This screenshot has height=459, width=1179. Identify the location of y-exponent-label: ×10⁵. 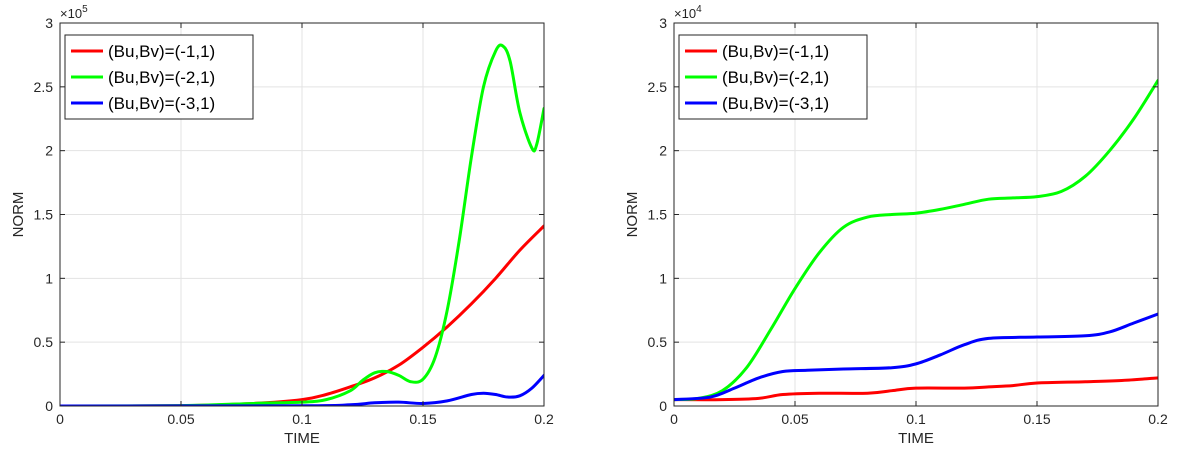
(74, 12).